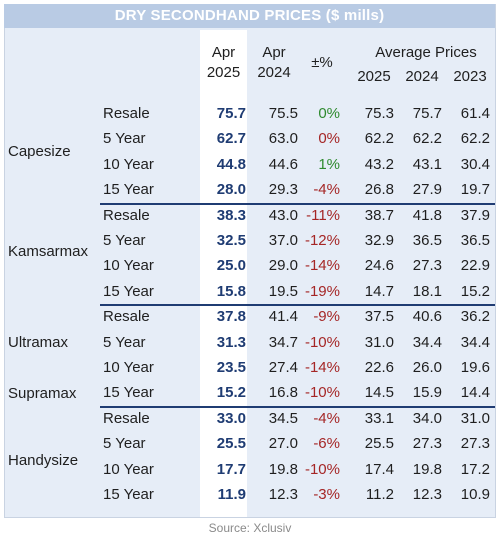  What do you see at coordinates (426, 52) in the screenshot?
I see `header-average-prices: Average Prices` at bounding box center [426, 52].